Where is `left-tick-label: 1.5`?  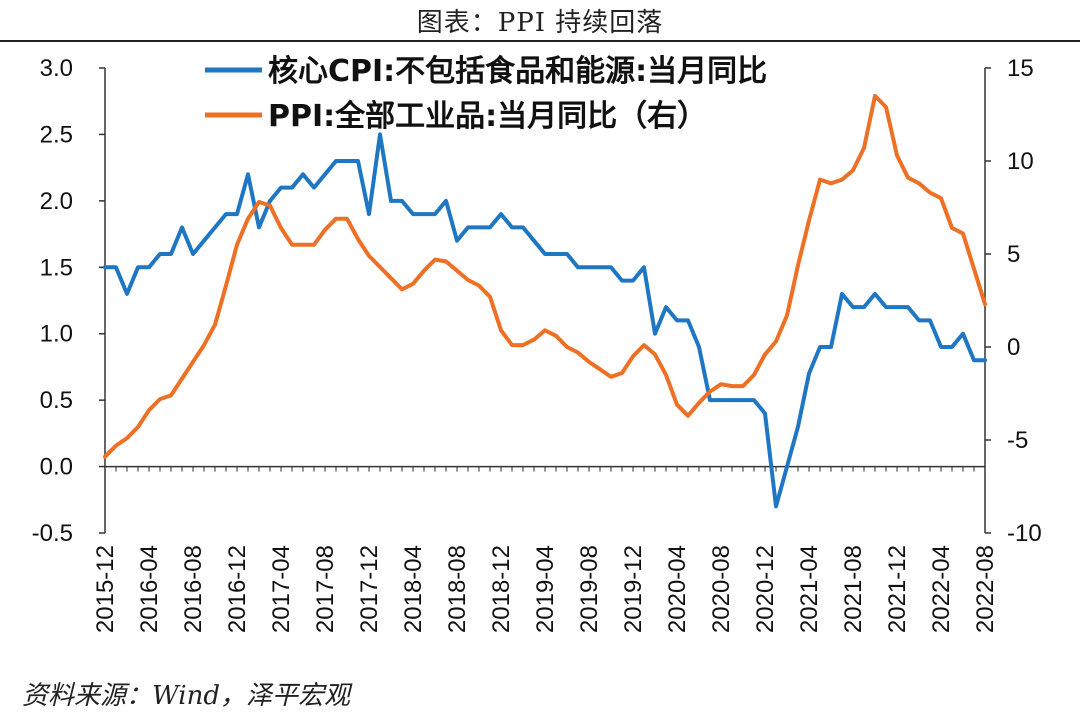 left-tick-label: 1.5 is located at coordinates (56, 267).